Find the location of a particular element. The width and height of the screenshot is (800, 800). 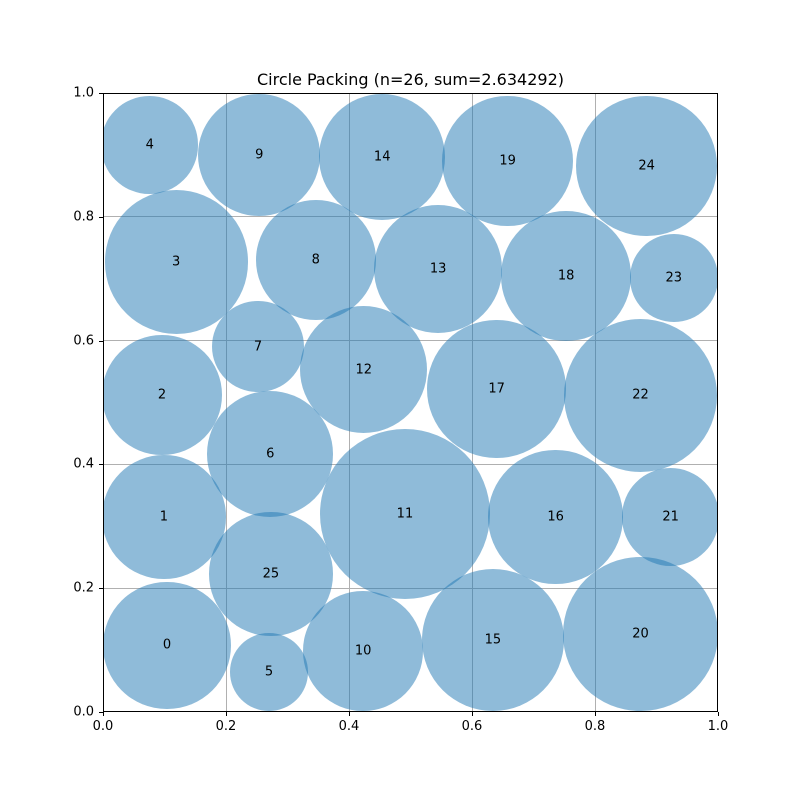

circle-label-21: 21 is located at coordinates (670, 517).